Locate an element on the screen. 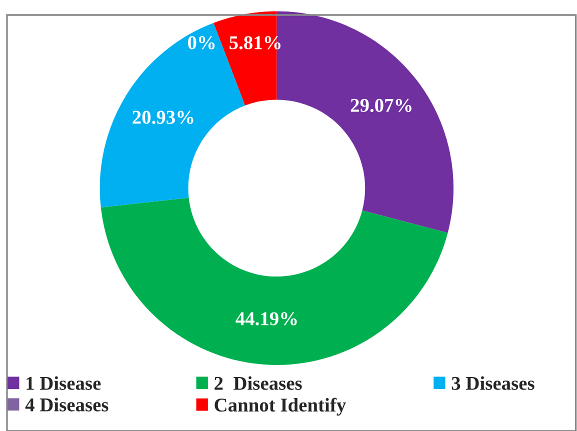 The width and height of the screenshot is (577, 431). data-label: 44.19% is located at coordinates (266, 319).